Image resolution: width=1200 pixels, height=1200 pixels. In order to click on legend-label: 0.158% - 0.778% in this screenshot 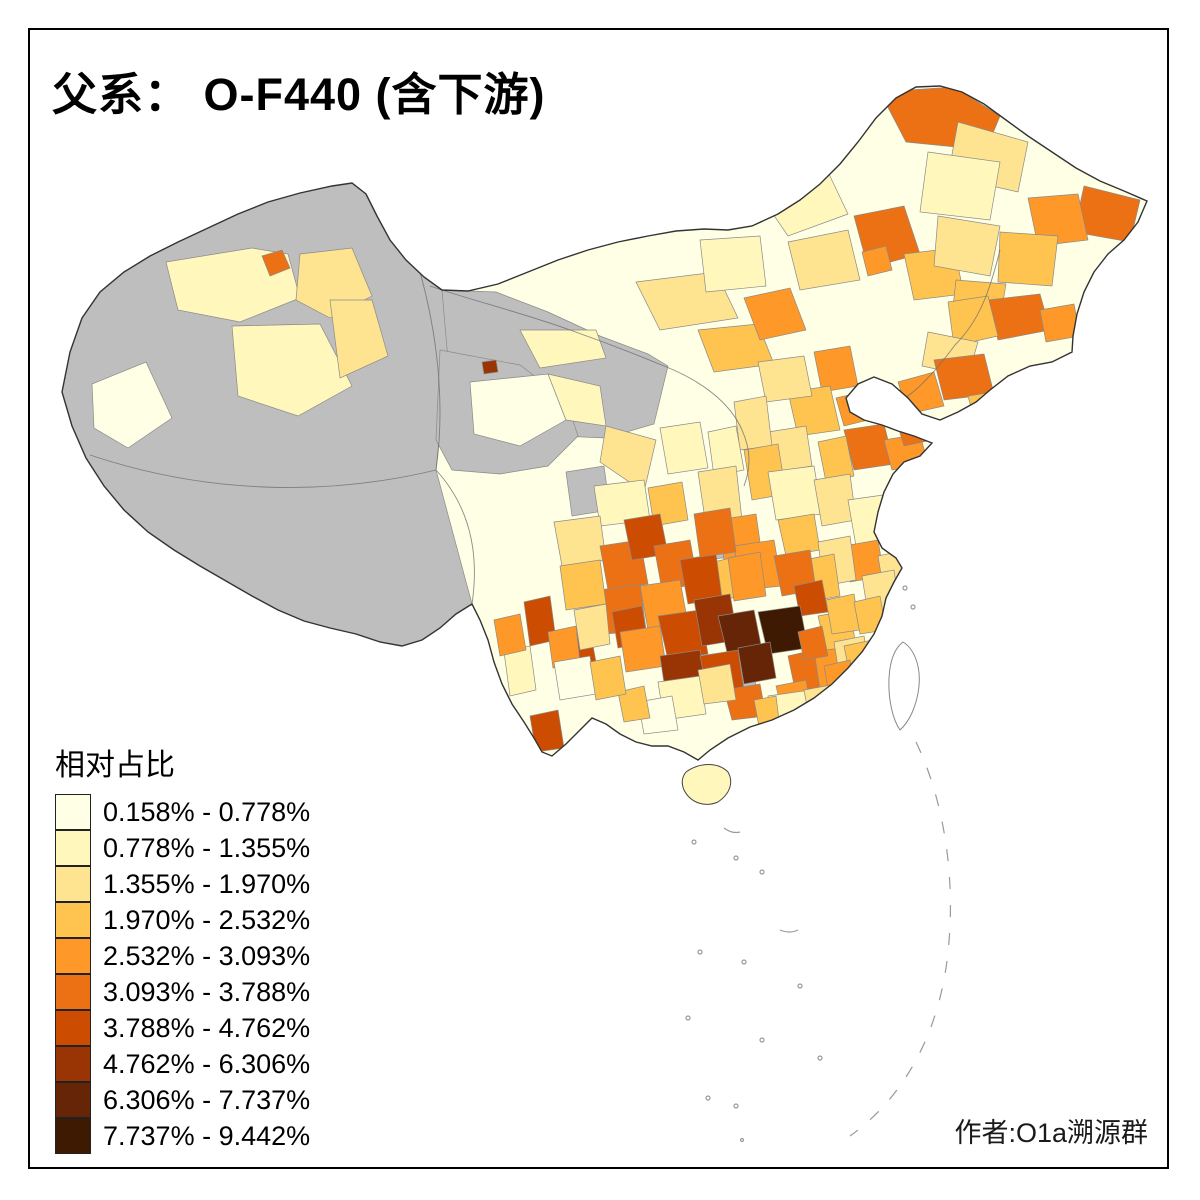, I will do `click(207, 812)`.